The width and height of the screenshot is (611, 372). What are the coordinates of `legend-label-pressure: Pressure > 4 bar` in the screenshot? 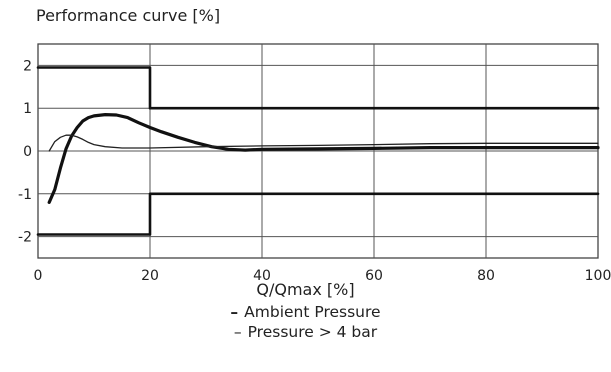 It's located at (312, 332).